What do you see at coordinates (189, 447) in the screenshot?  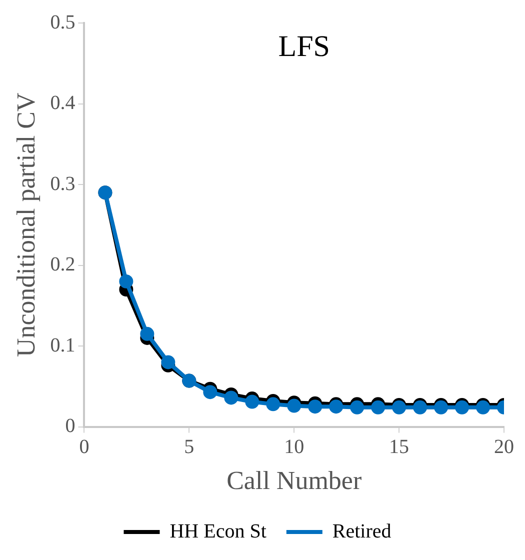 I see `x-tick-label: 5` at bounding box center [189, 447].